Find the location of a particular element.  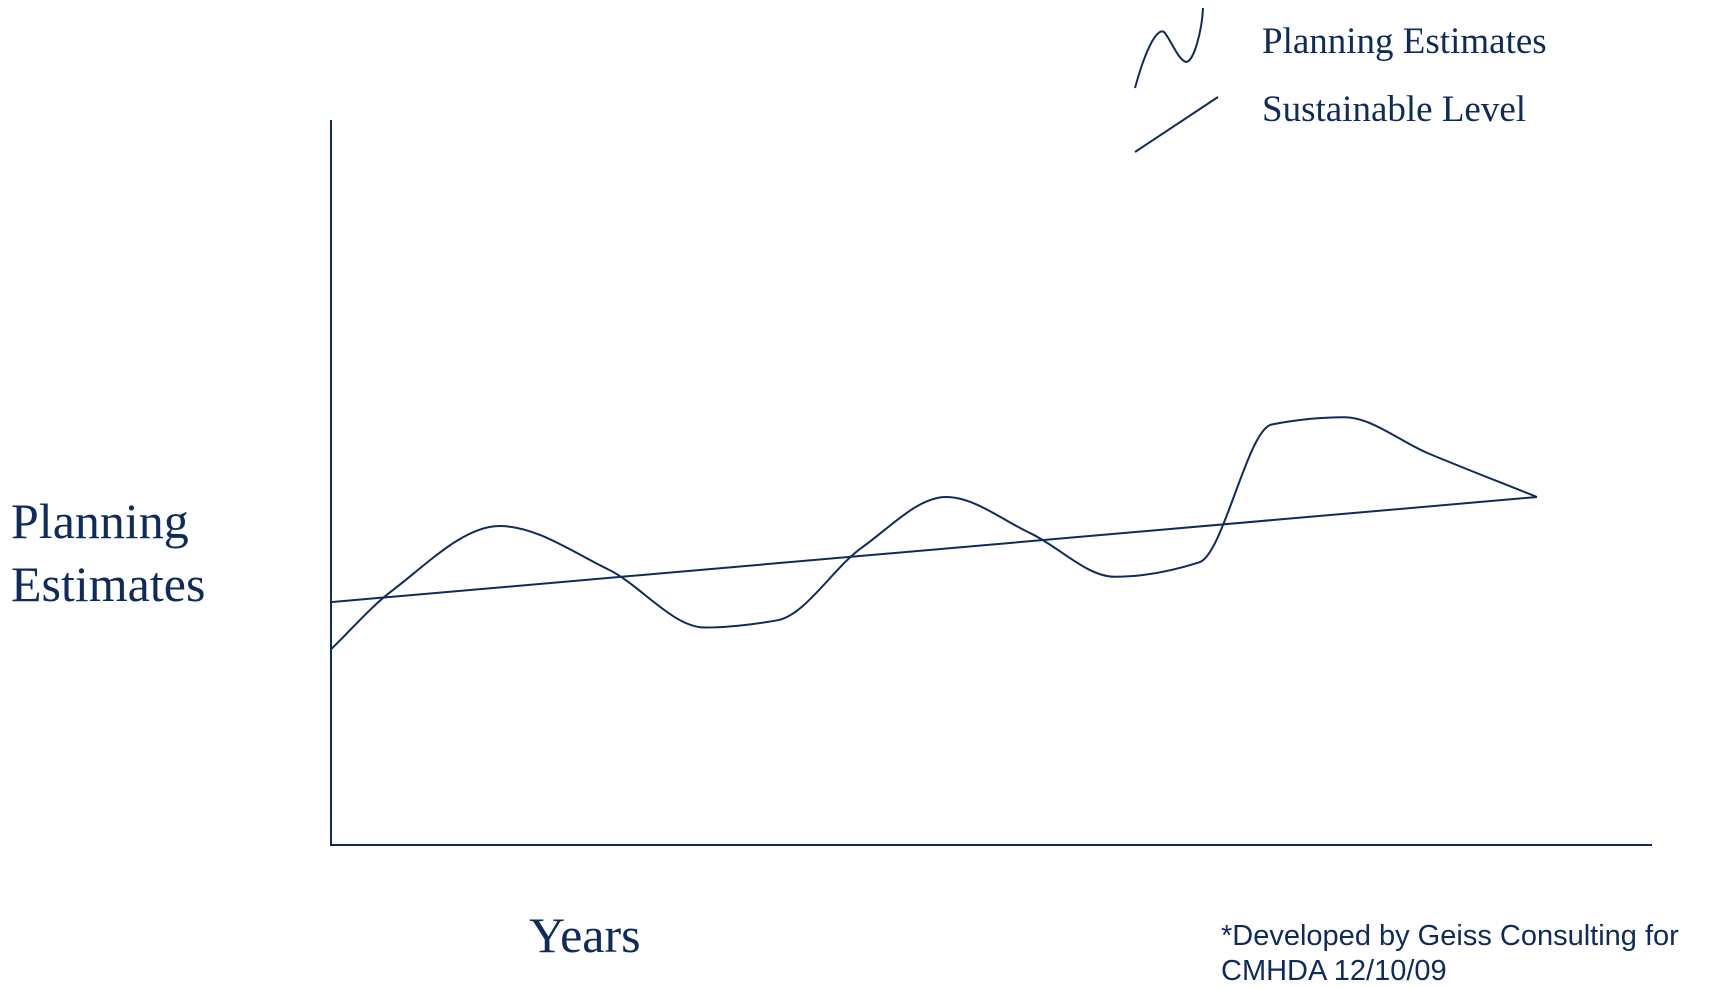

wavy-line-icon is located at coordinates (1169, 48).